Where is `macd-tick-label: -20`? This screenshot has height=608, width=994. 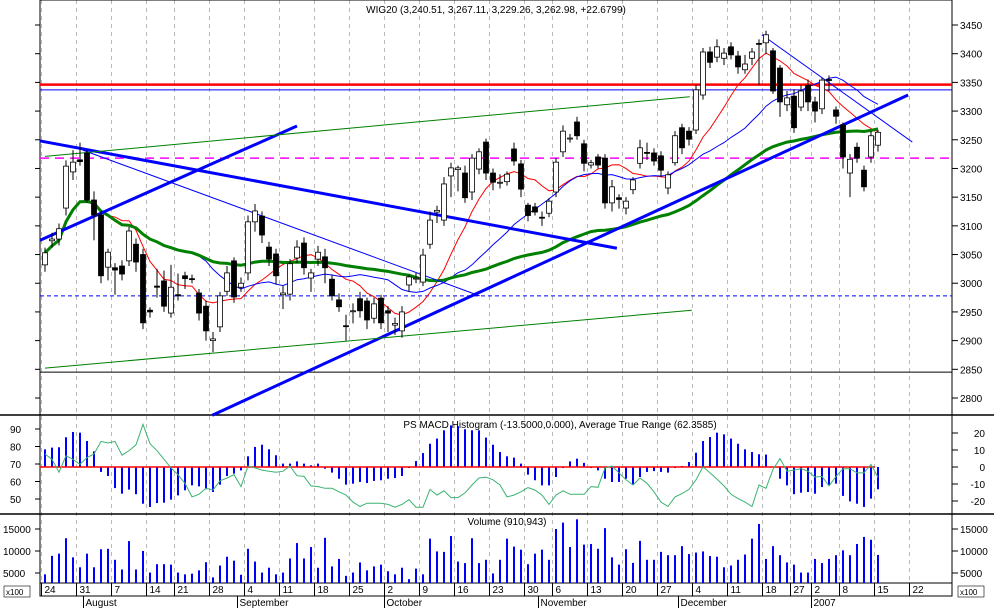
macd-tick-label: -20 is located at coordinates (978, 502).